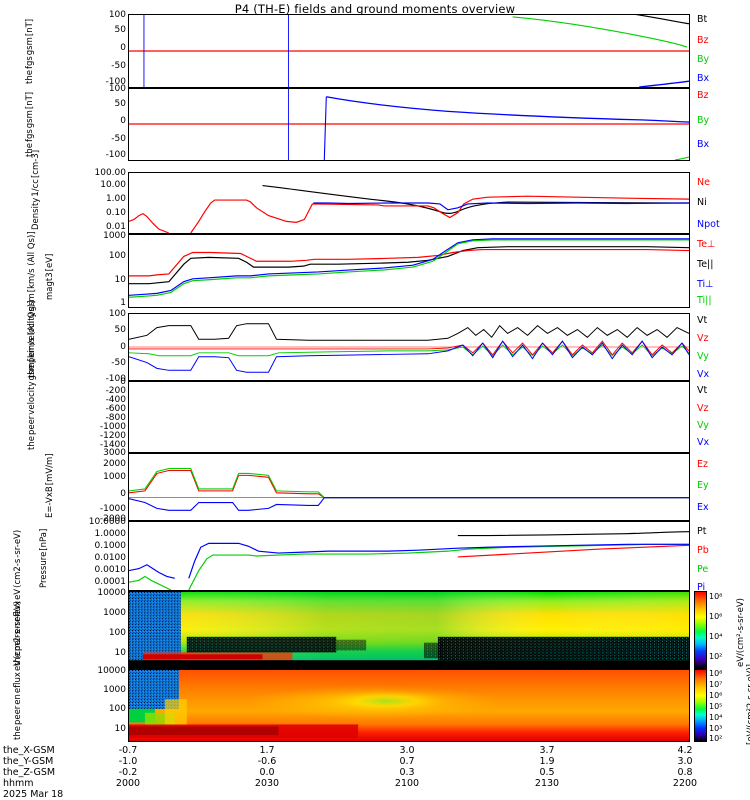  I want to click on axis-title-part: eflux, so click(18, 683).